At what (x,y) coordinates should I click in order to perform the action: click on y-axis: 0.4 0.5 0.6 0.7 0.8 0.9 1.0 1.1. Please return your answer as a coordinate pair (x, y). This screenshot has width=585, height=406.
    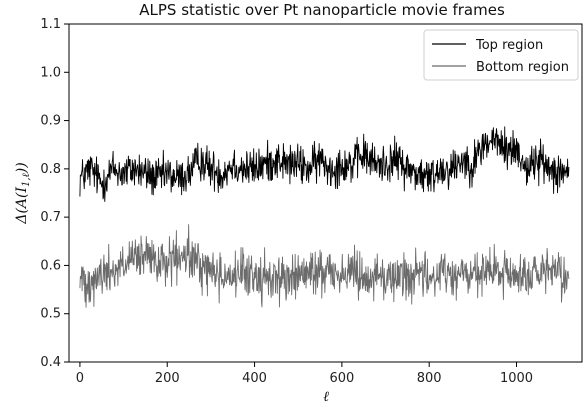
    Looking at the image, I should click on (54, 193).